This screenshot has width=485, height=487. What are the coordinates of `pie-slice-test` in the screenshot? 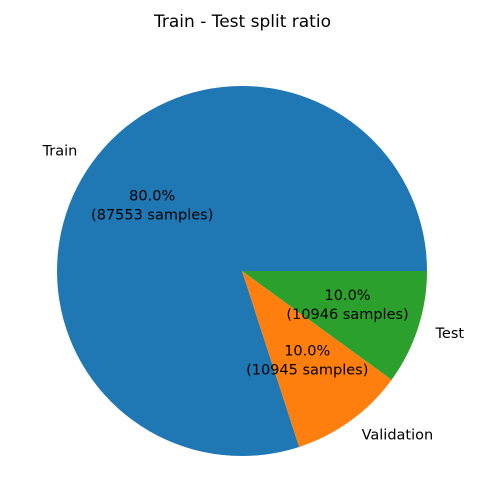 It's located at (334, 325).